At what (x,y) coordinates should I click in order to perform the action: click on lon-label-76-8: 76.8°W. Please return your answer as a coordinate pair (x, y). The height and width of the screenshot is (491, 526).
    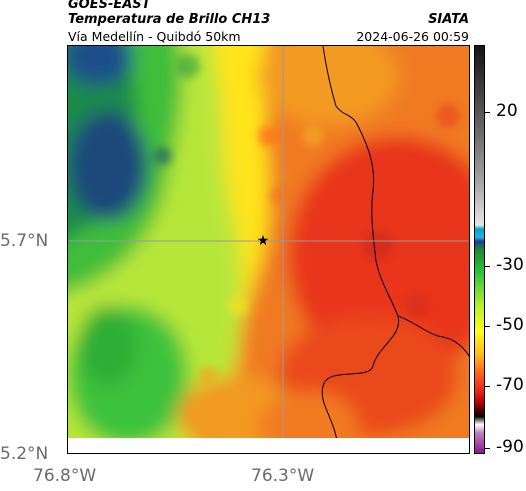
    Looking at the image, I should click on (65, 476).